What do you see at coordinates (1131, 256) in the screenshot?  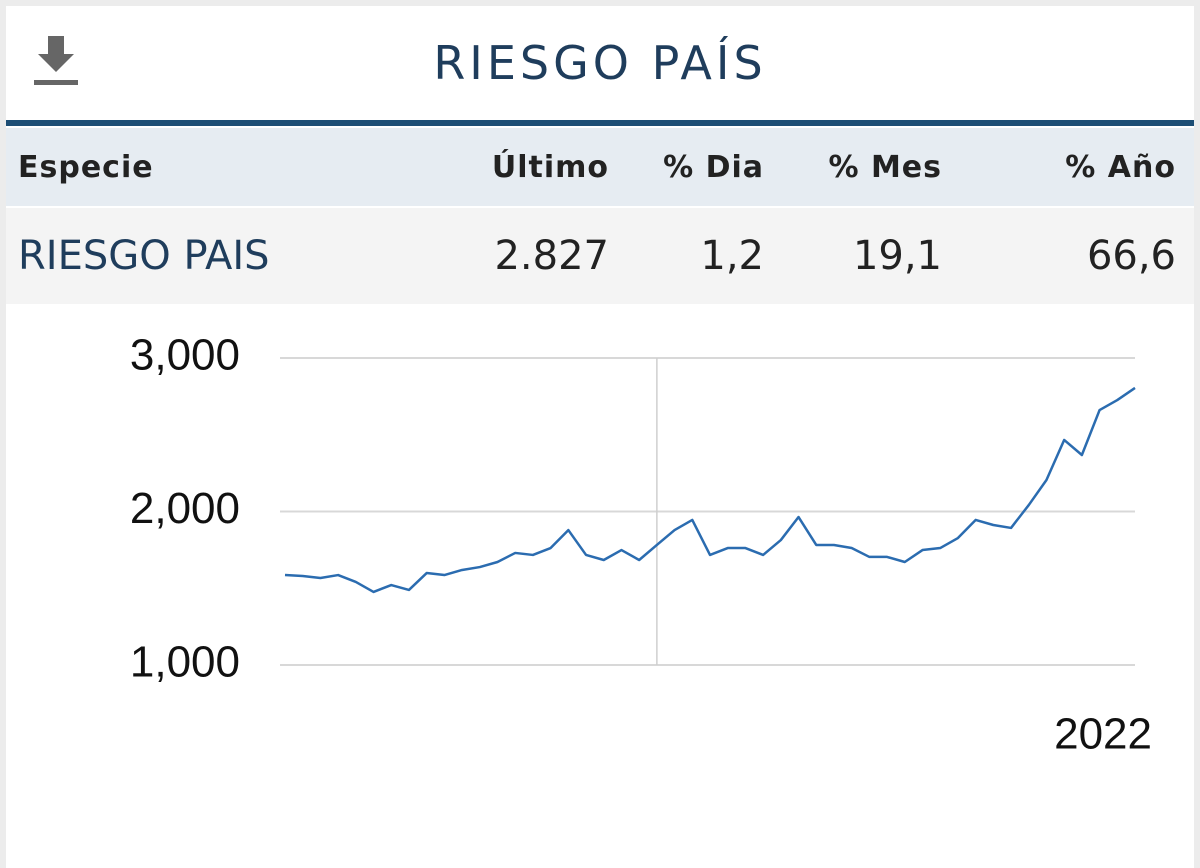 I see `cell: 66,6` at bounding box center [1131, 256].